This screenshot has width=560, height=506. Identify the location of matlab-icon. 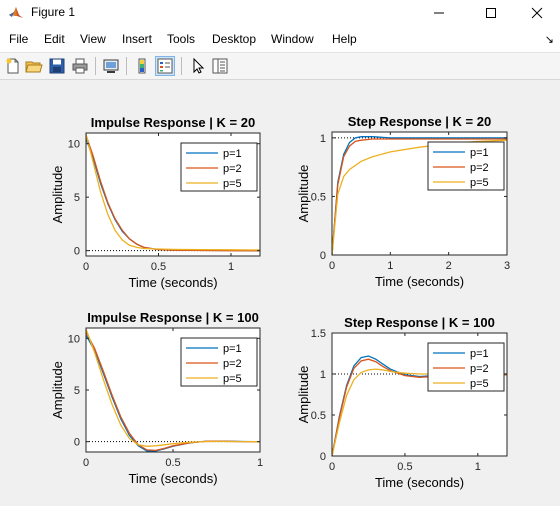
(16, 12).